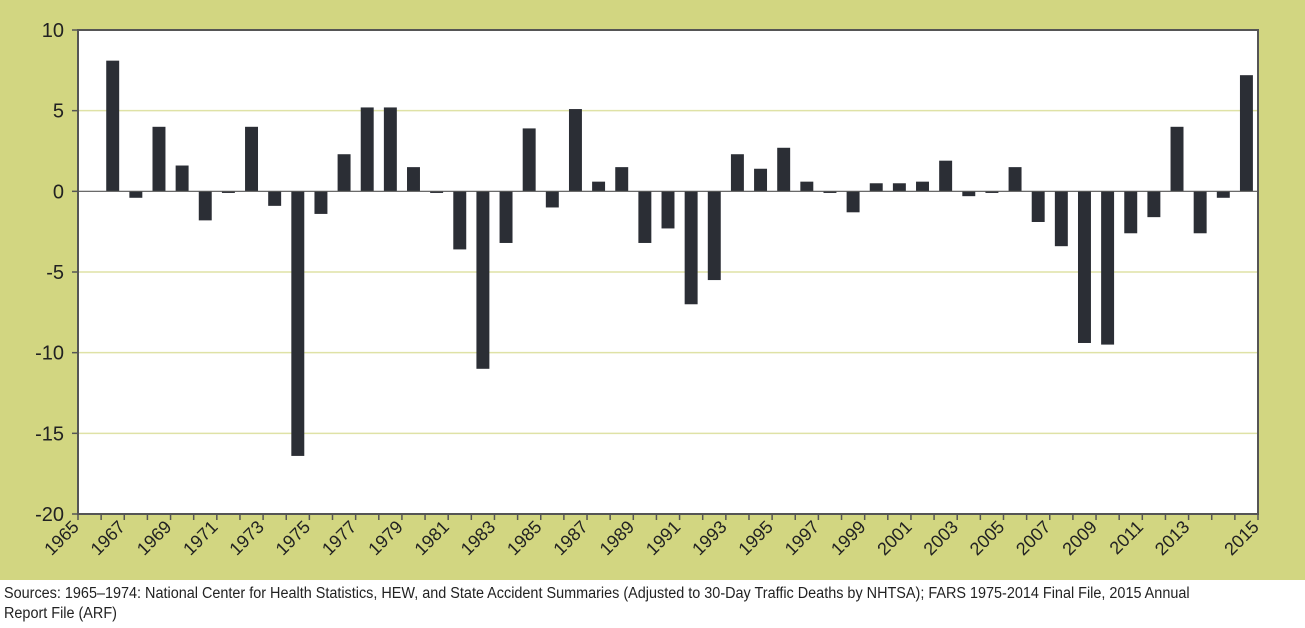 The image size is (1305, 628). Describe the element at coordinates (1177, 159) in the screenshot. I see `bar-2012` at that location.